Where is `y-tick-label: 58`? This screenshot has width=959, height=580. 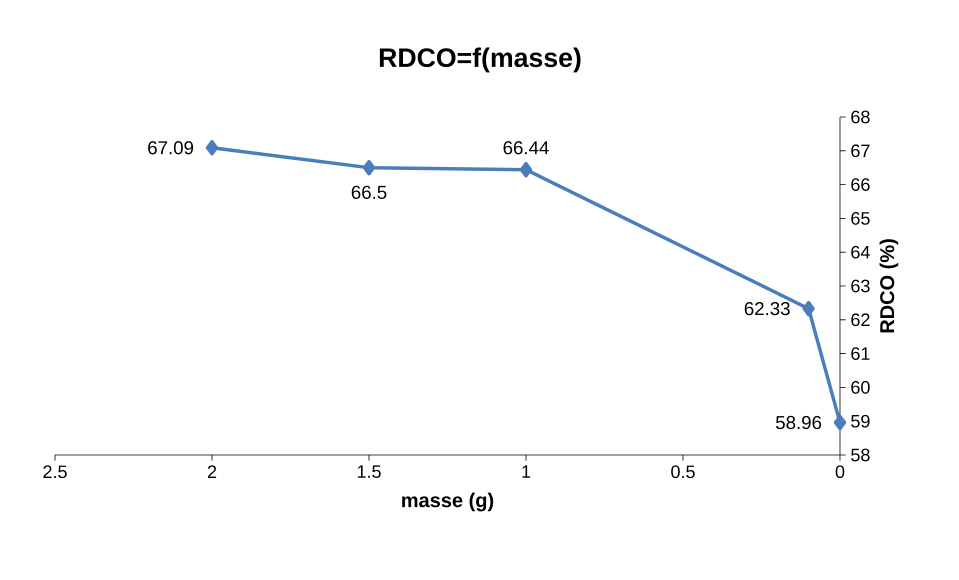
y-tick-label: 58 is located at coordinates (860, 455).